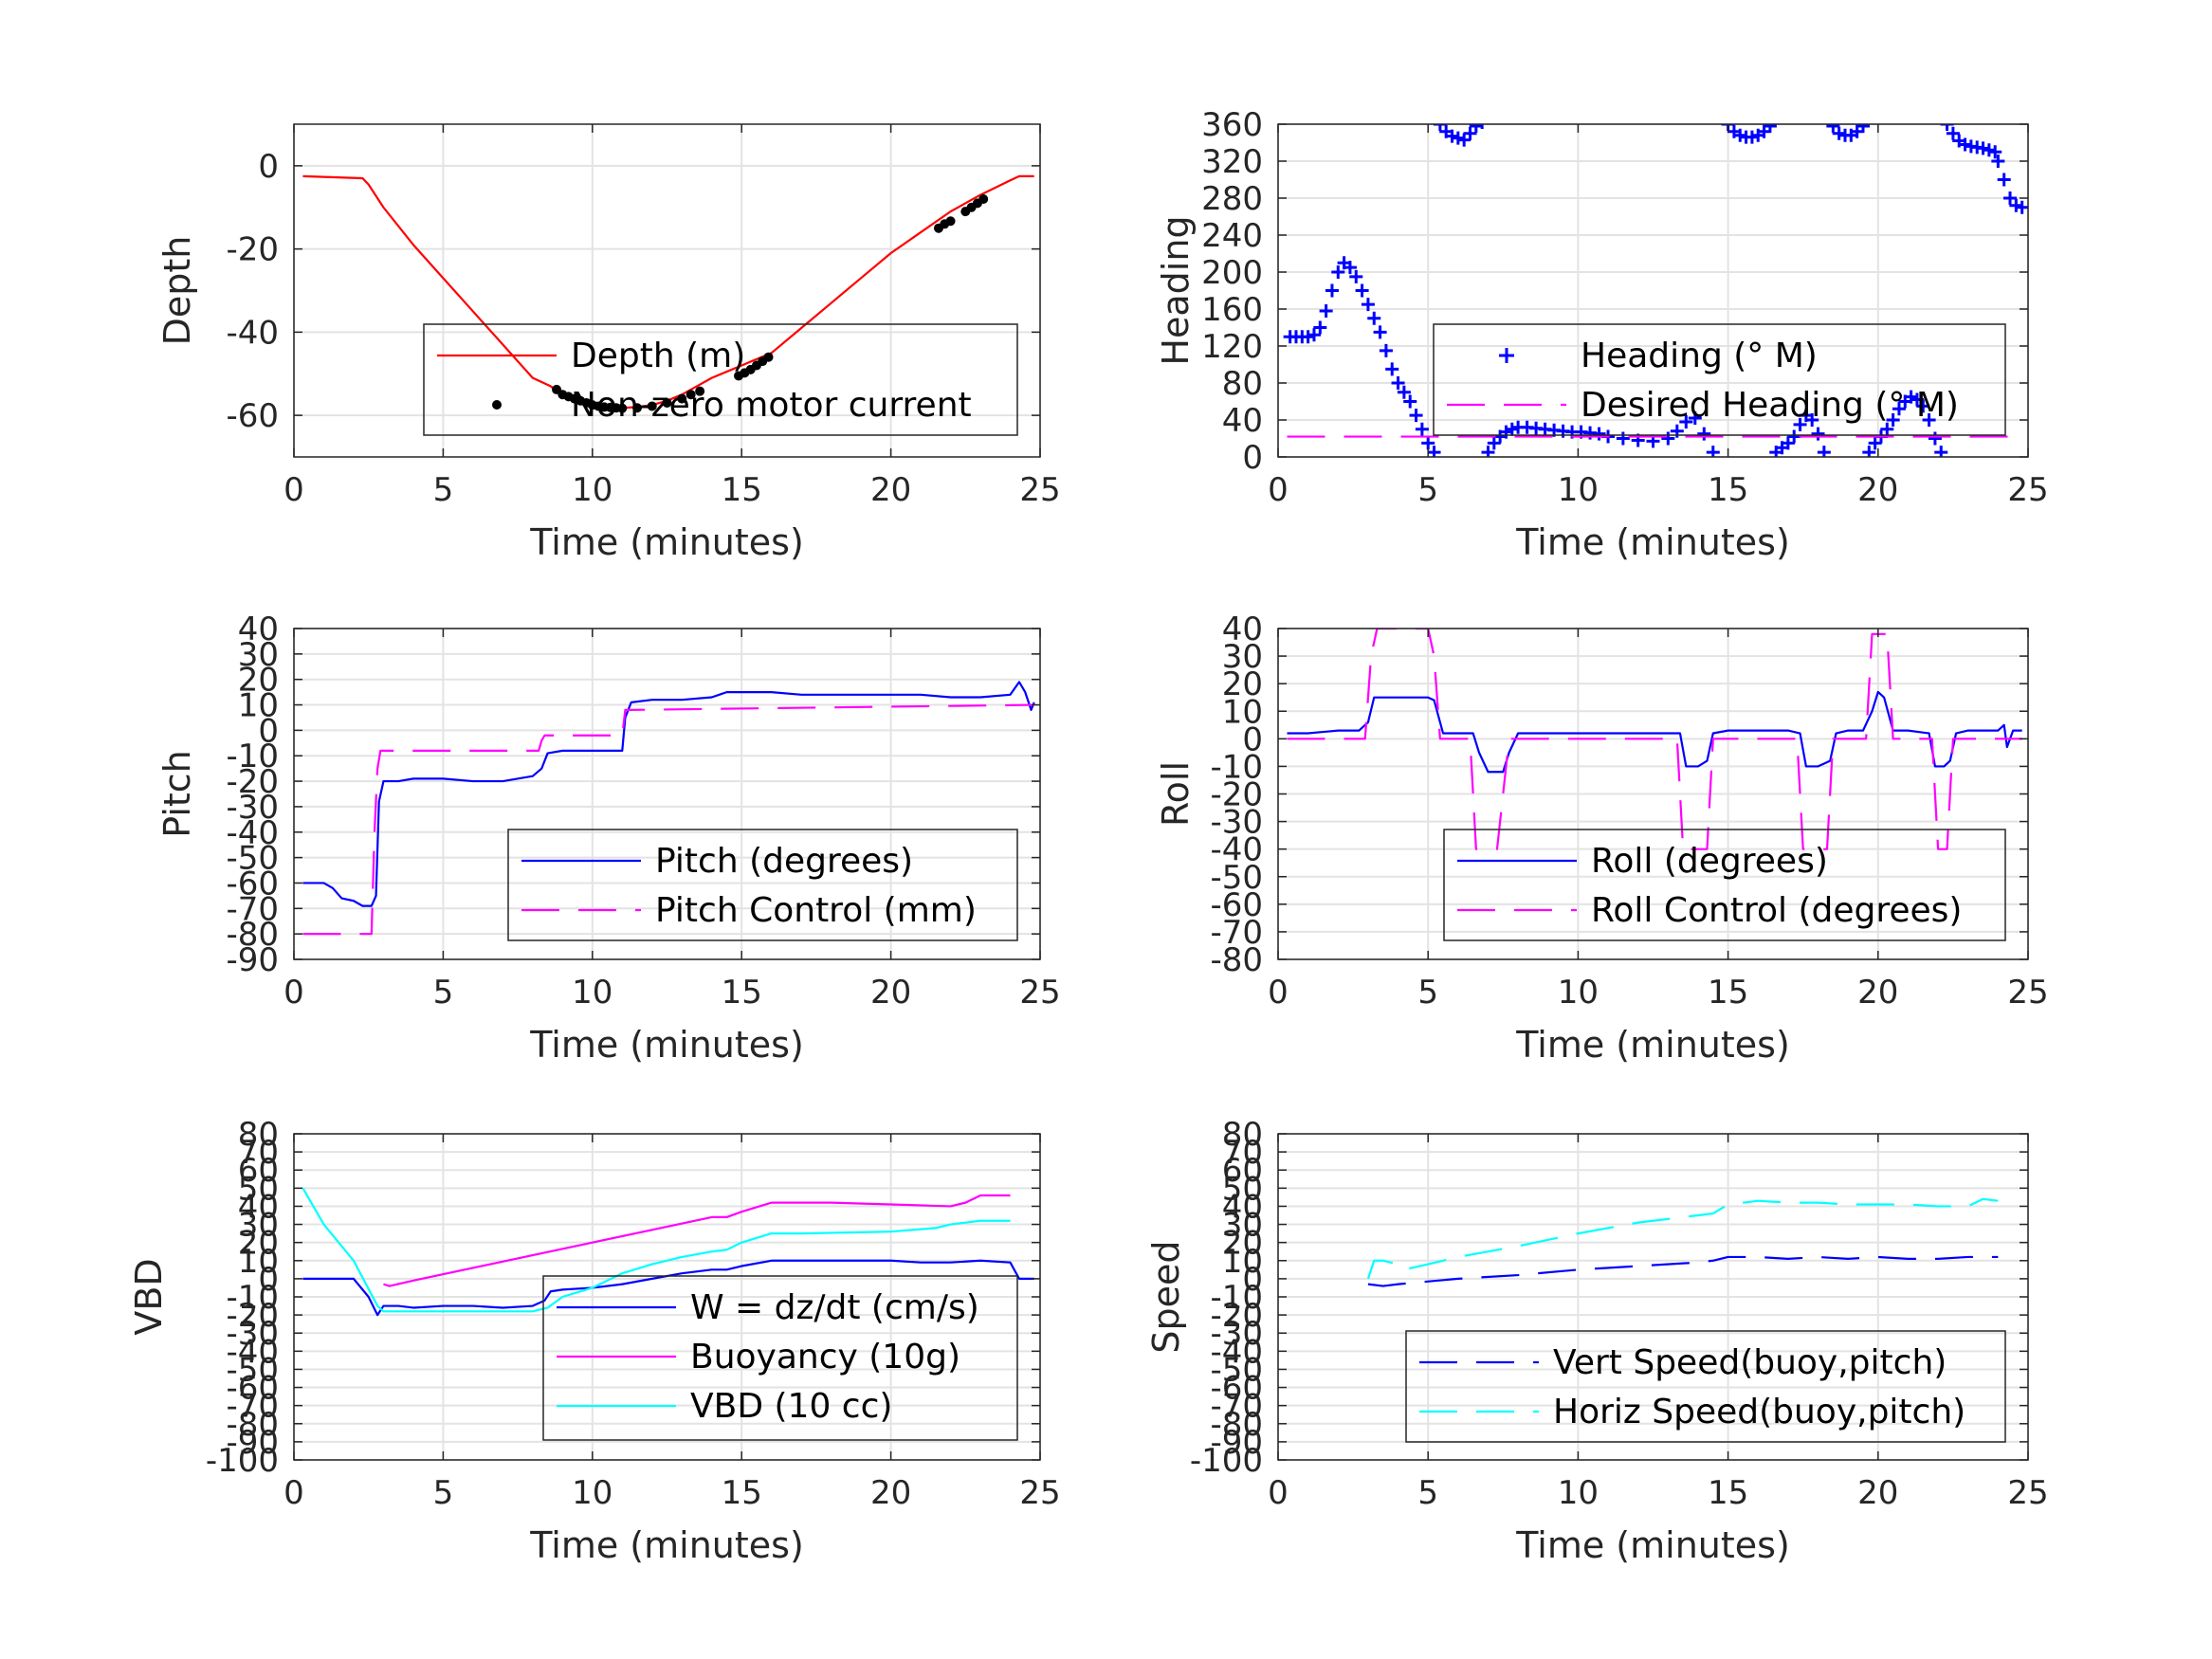  I want to click on legend-label: Buoyancy (10g), so click(825, 1357).